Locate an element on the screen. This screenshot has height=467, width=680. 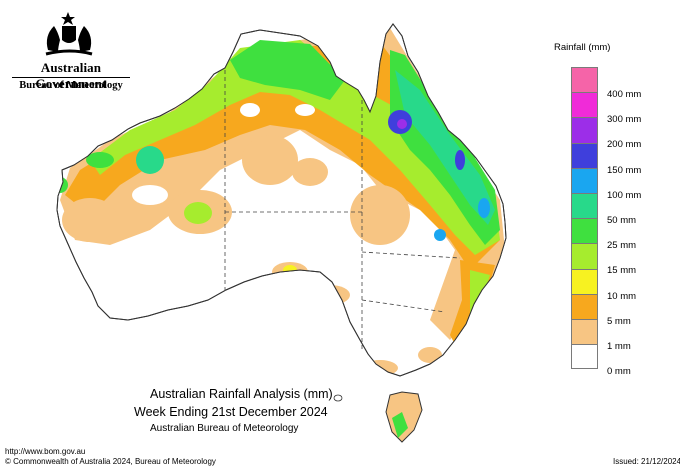
legend-label: 1 mm is located at coordinates (619, 346).